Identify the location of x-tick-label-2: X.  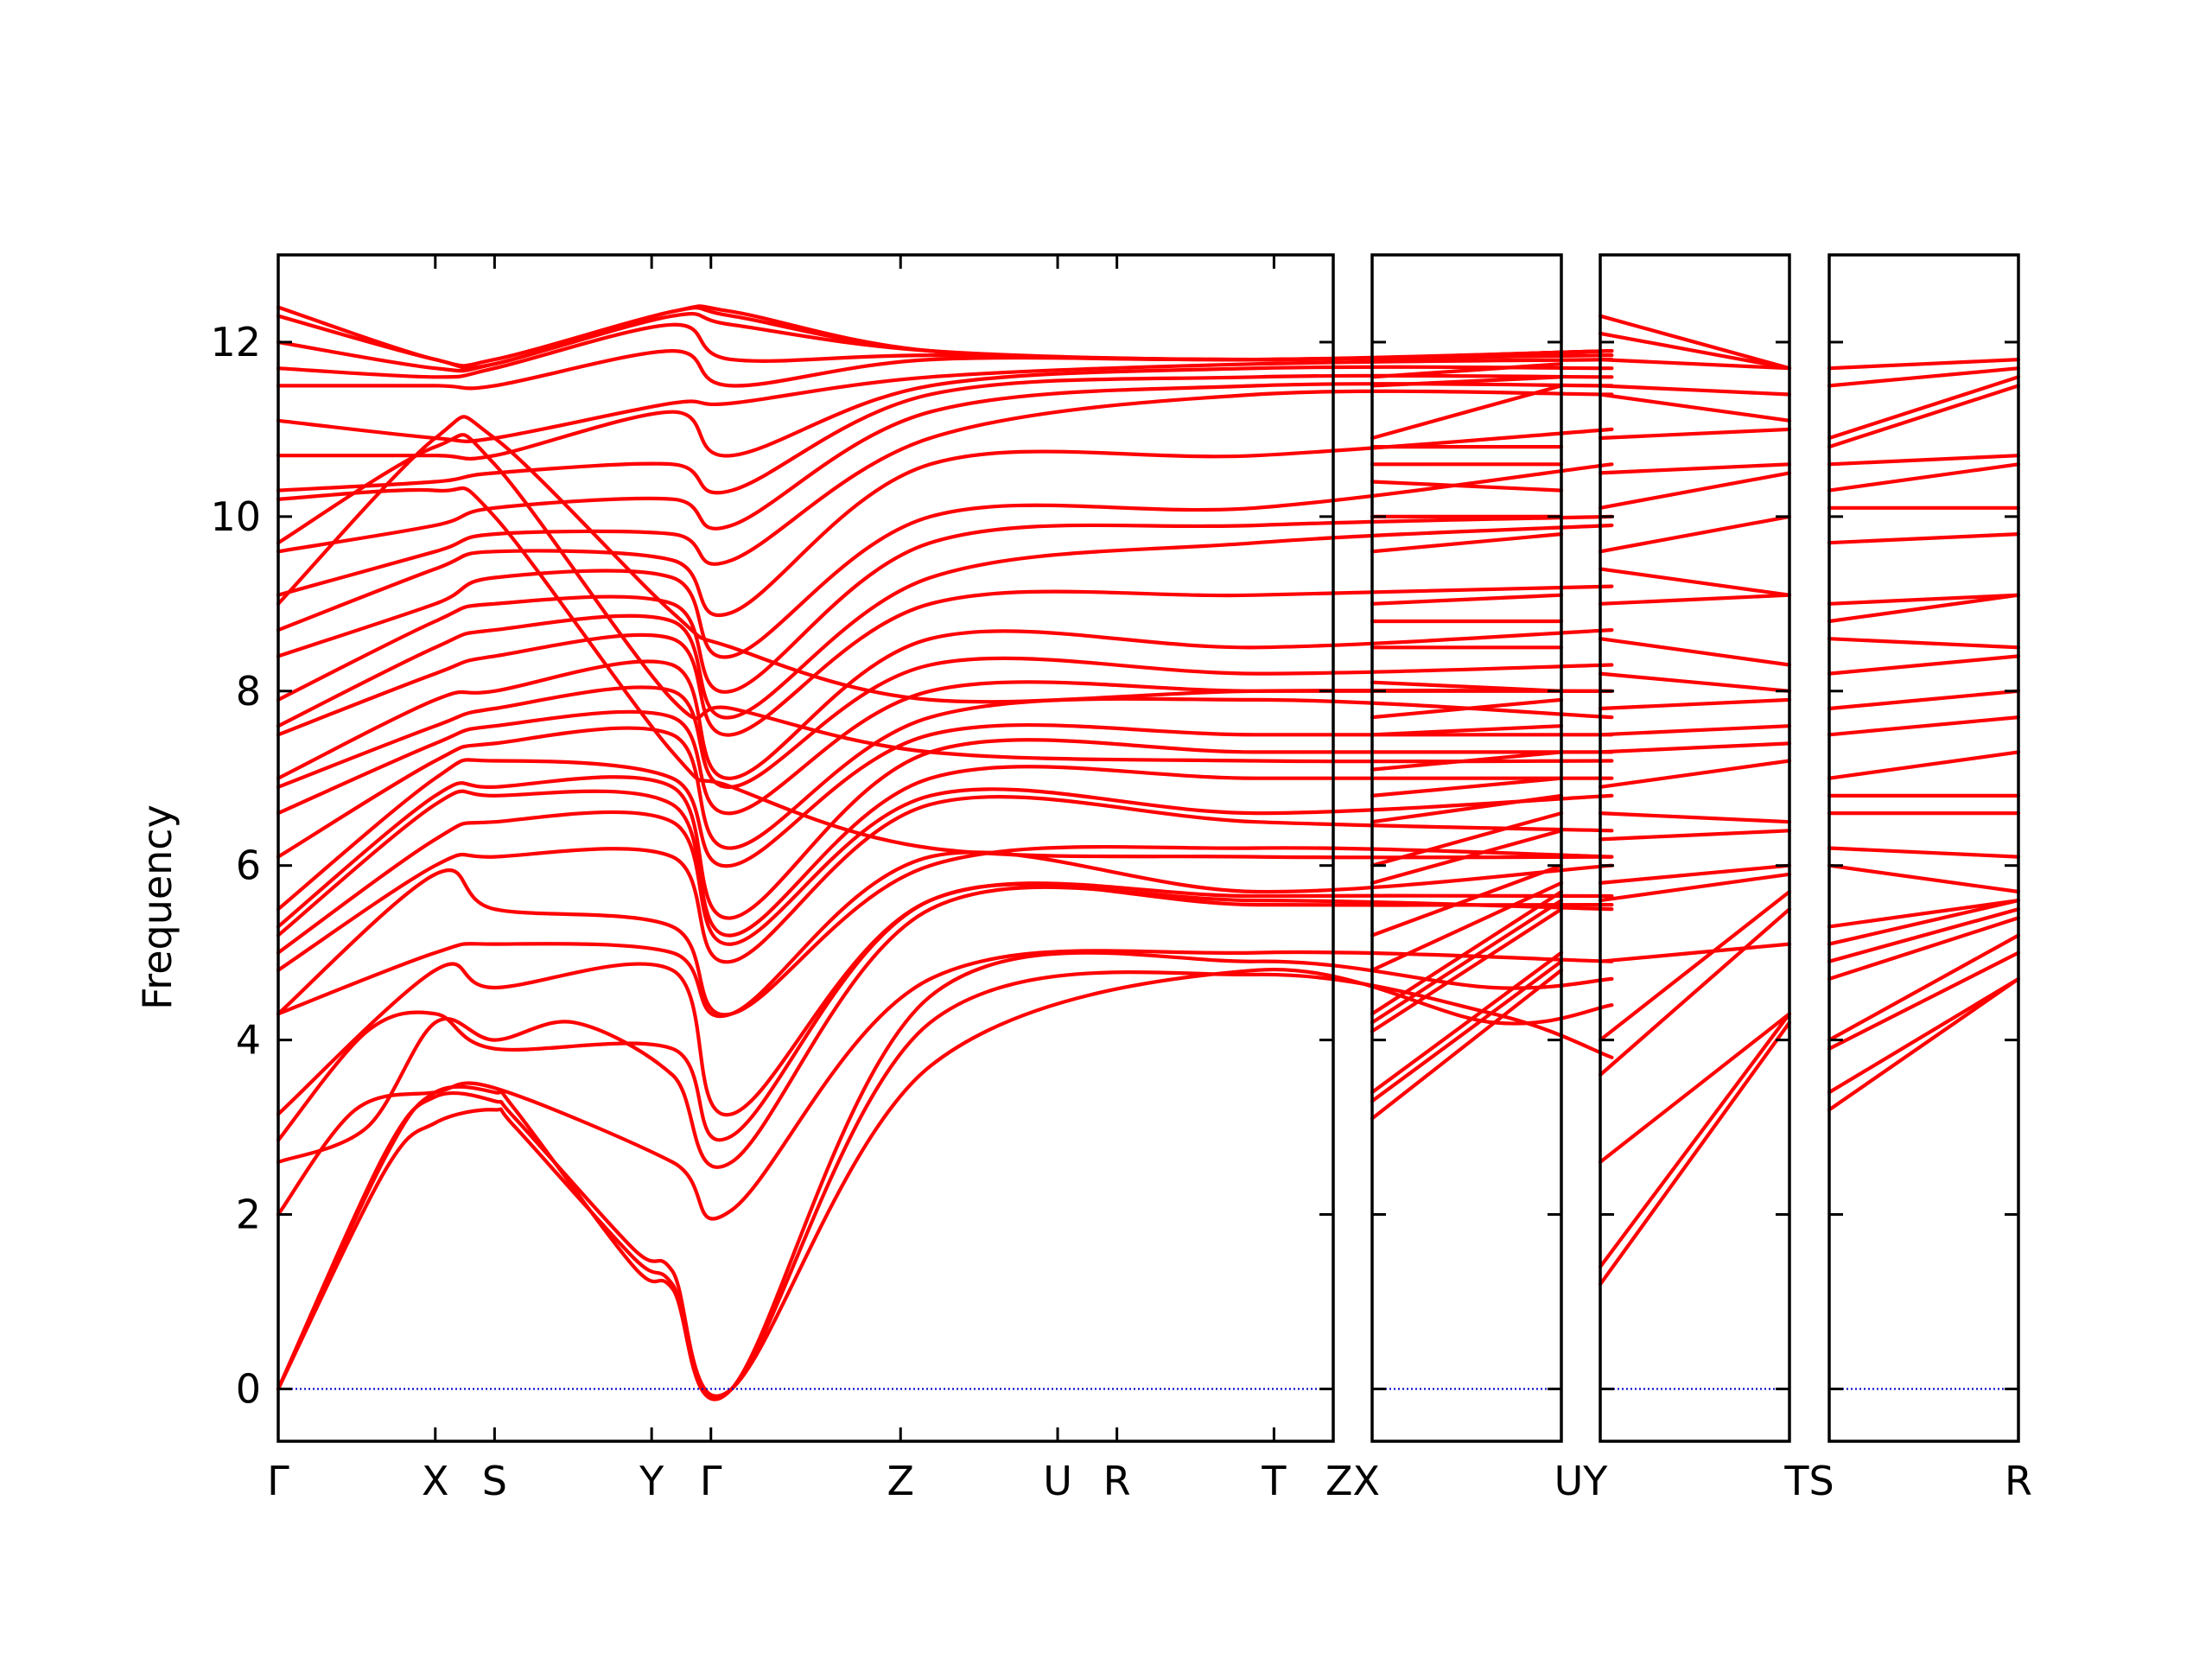
(435, 1481).